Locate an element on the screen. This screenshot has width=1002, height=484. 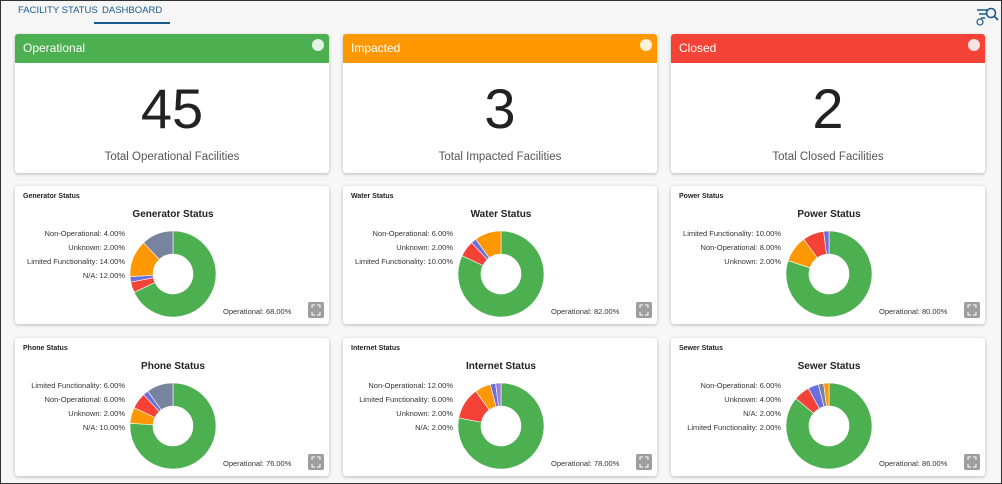
slice-label: N/A: 12.00% is located at coordinates (104, 275).